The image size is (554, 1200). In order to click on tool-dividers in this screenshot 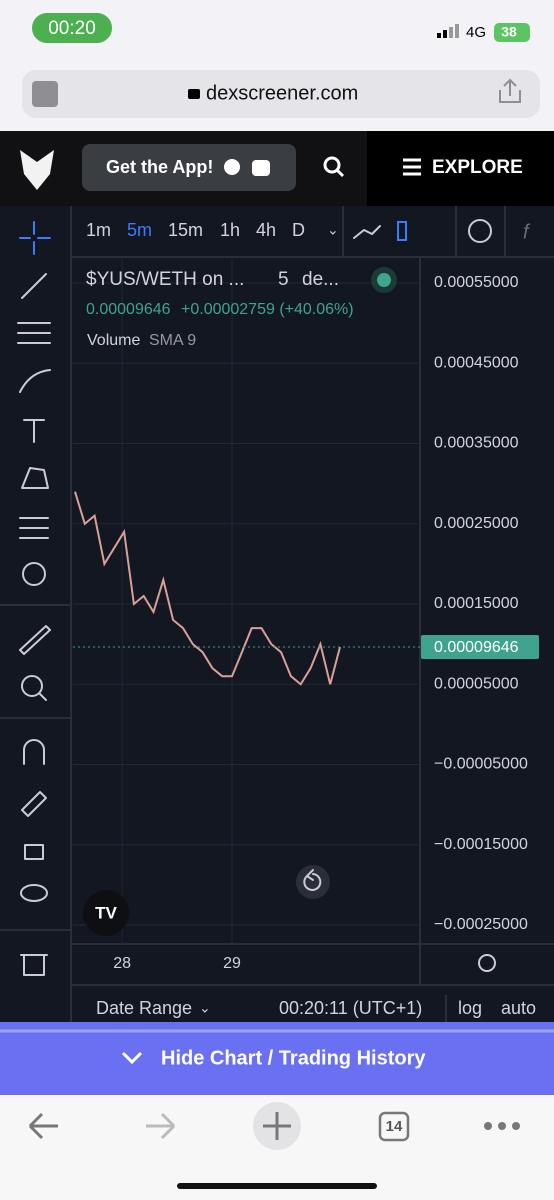, I will do `click(35, 767)`.